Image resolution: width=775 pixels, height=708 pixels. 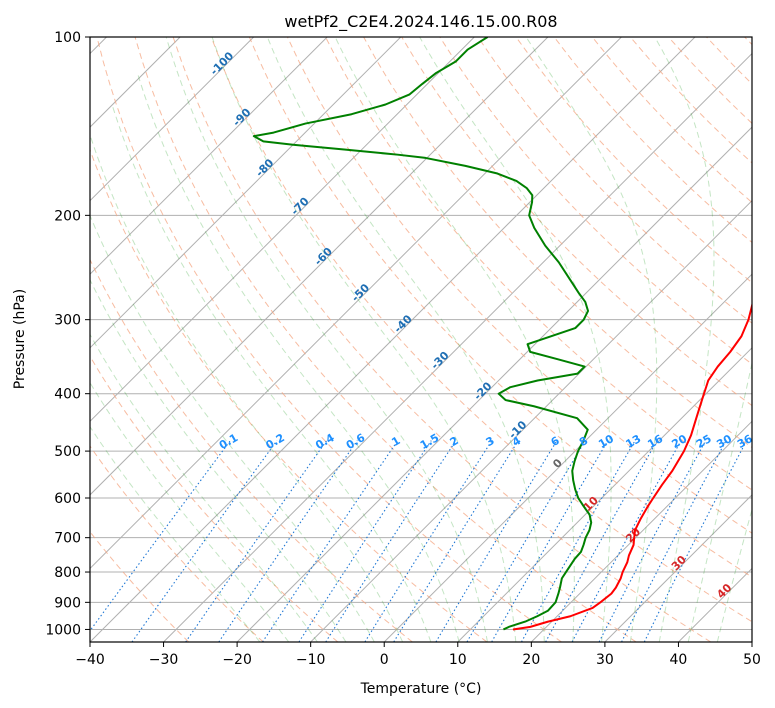 What do you see at coordinates (531, 660) in the screenshot?
I see `x-tick-label: 20` at bounding box center [531, 660].